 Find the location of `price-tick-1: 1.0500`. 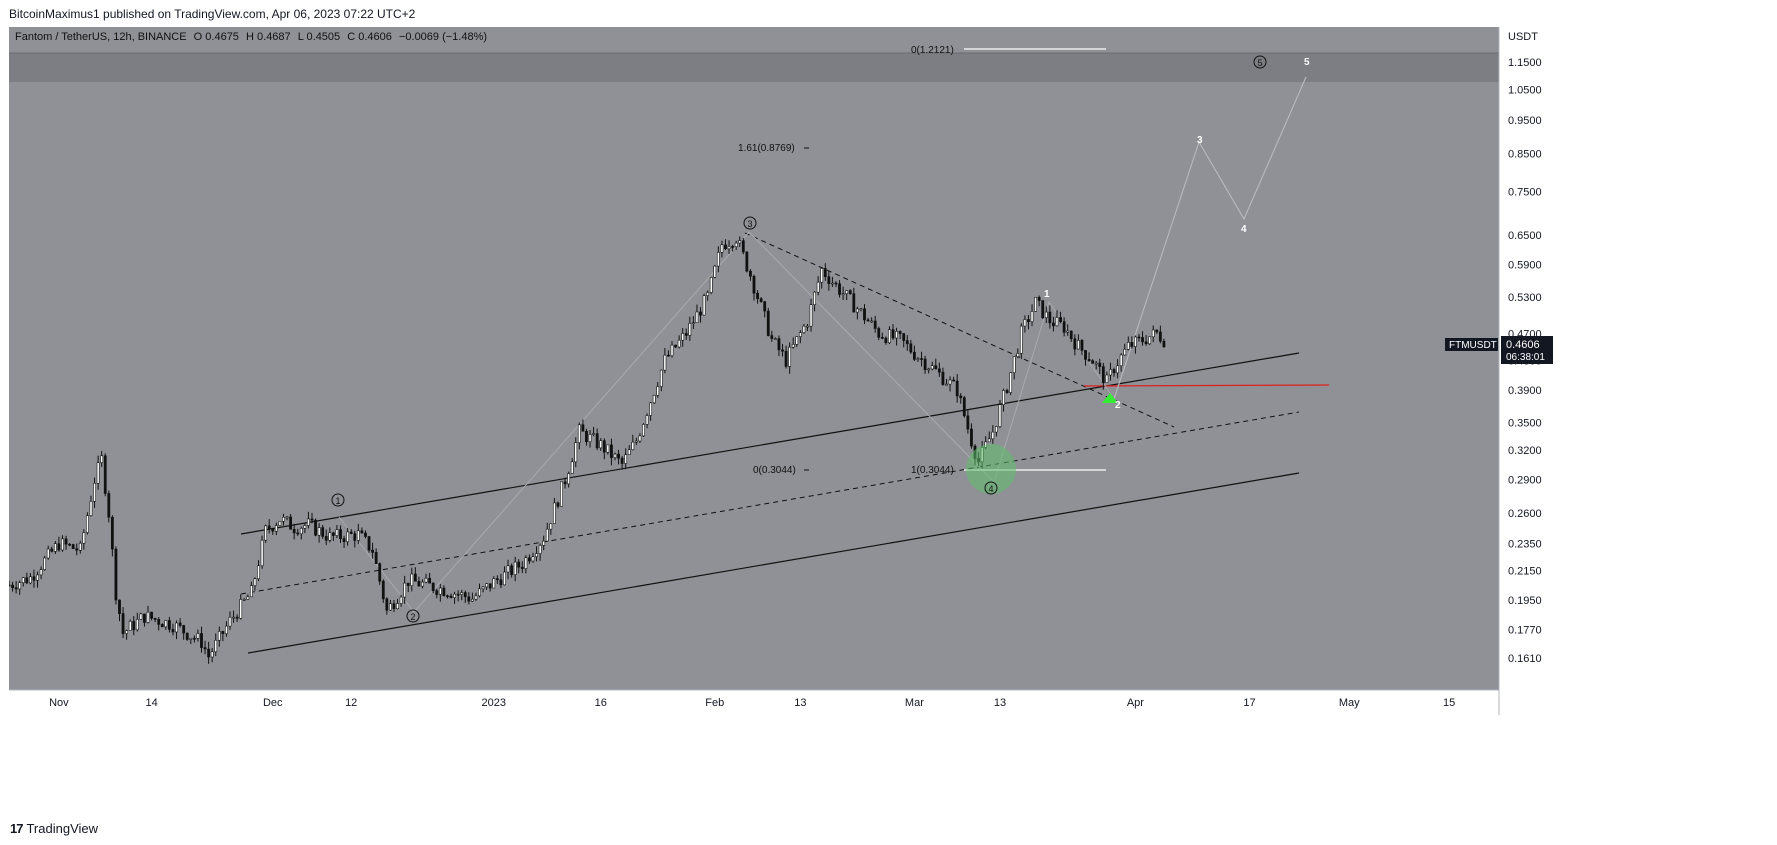

price-tick-1: 1.0500 is located at coordinates (1525, 90).